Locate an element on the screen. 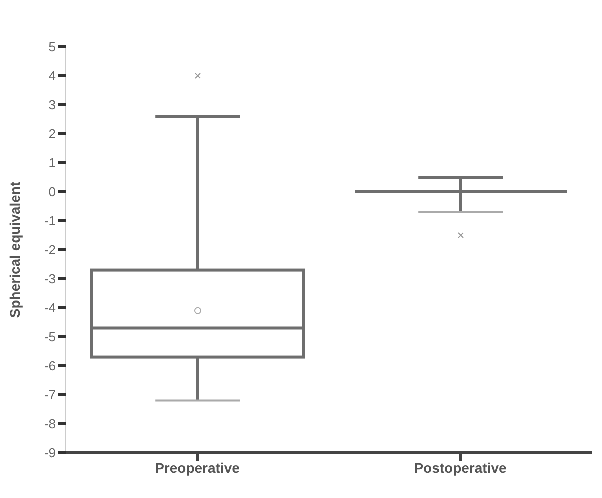  x-tick-label: Preoperative is located at coordinates (197, 468).